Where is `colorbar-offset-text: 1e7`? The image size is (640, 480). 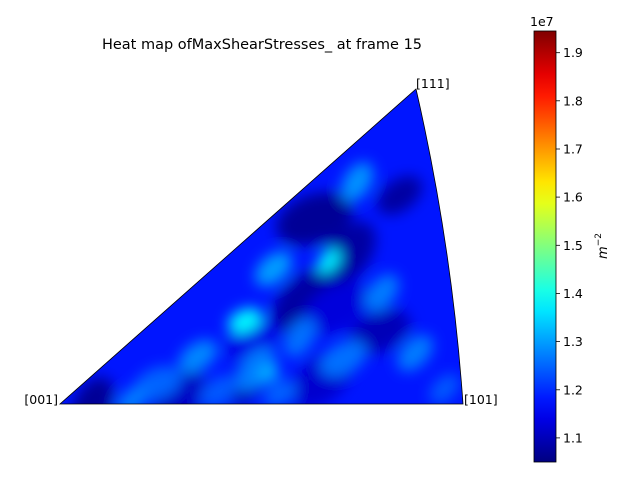
colorbar-offset-text: 1e7 is located at coordinates (542, 21).